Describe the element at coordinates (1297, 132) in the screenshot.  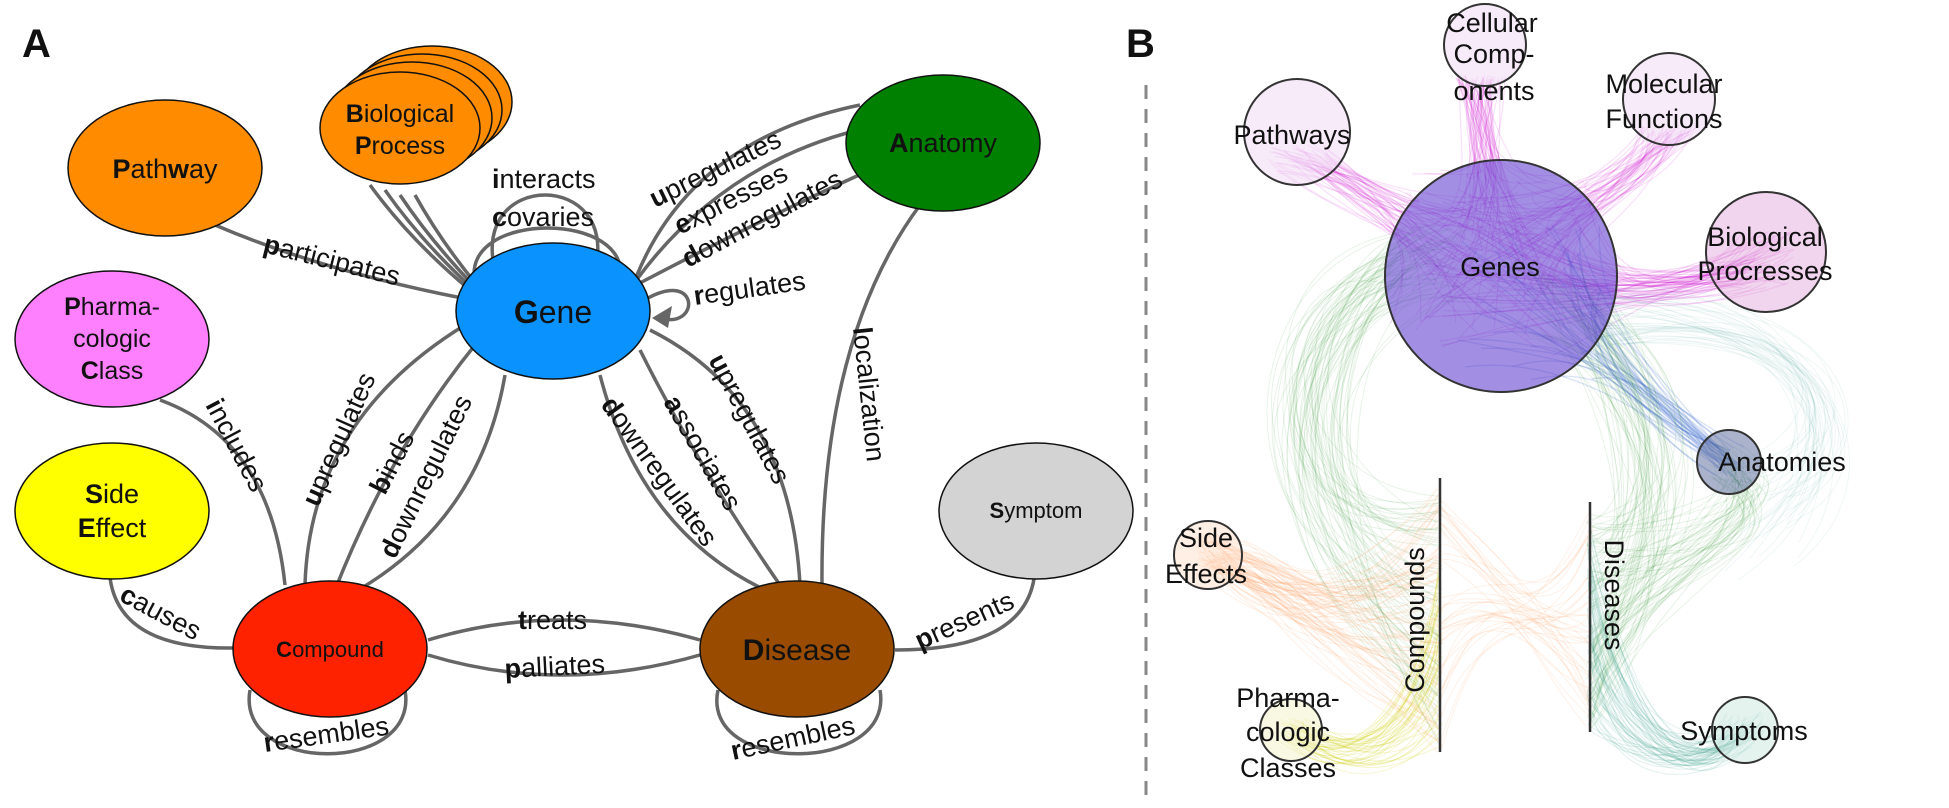
I see `pathways-circle` at that location.